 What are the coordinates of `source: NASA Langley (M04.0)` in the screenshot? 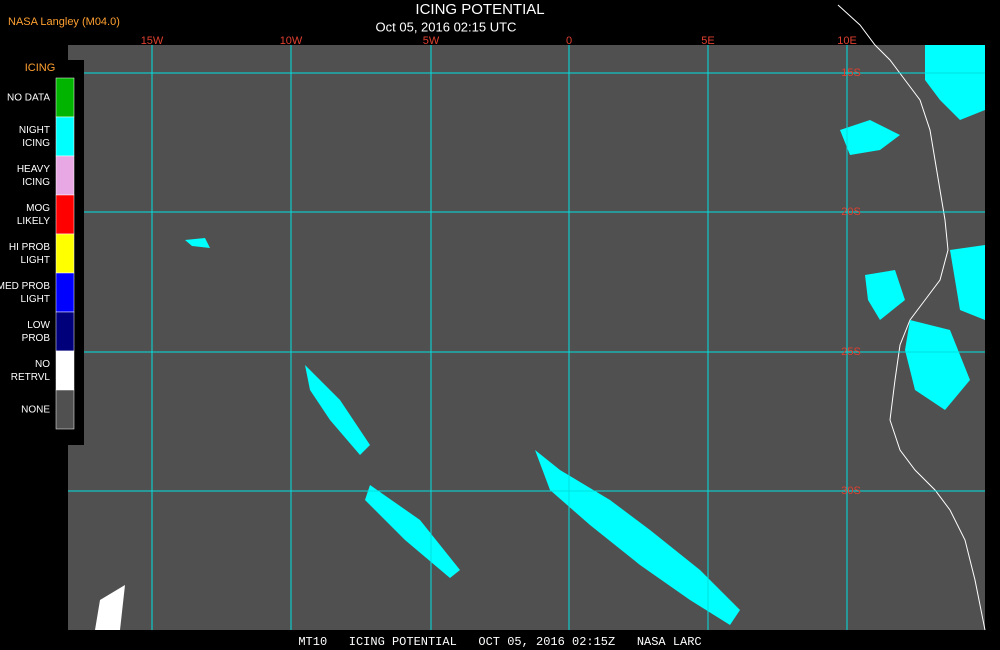 It's located at (64, 22).